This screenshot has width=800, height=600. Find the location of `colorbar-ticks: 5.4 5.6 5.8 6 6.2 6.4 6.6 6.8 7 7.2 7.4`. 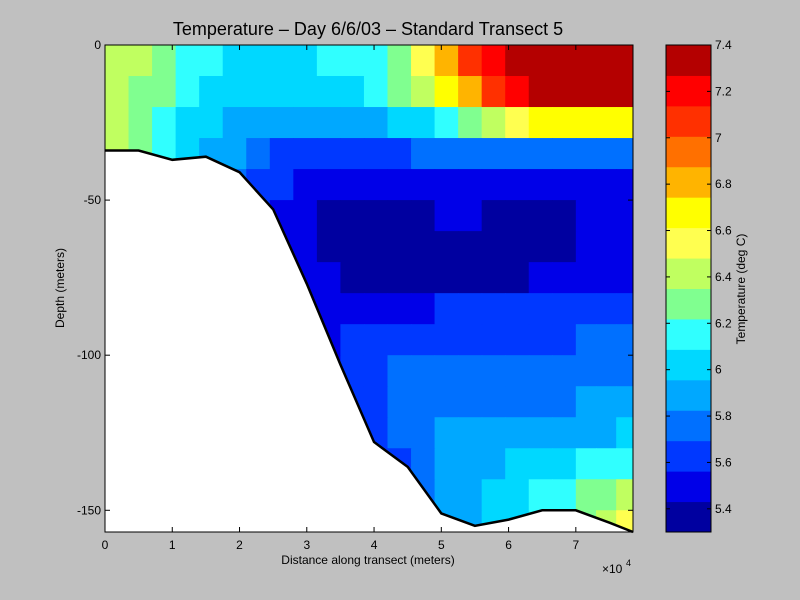

colorbar-ticks: 5.4 5.6 5.8 6 6.2 6.4 6.6 6.8 7 7.2 7.4 is located at coordinates (699, 277).